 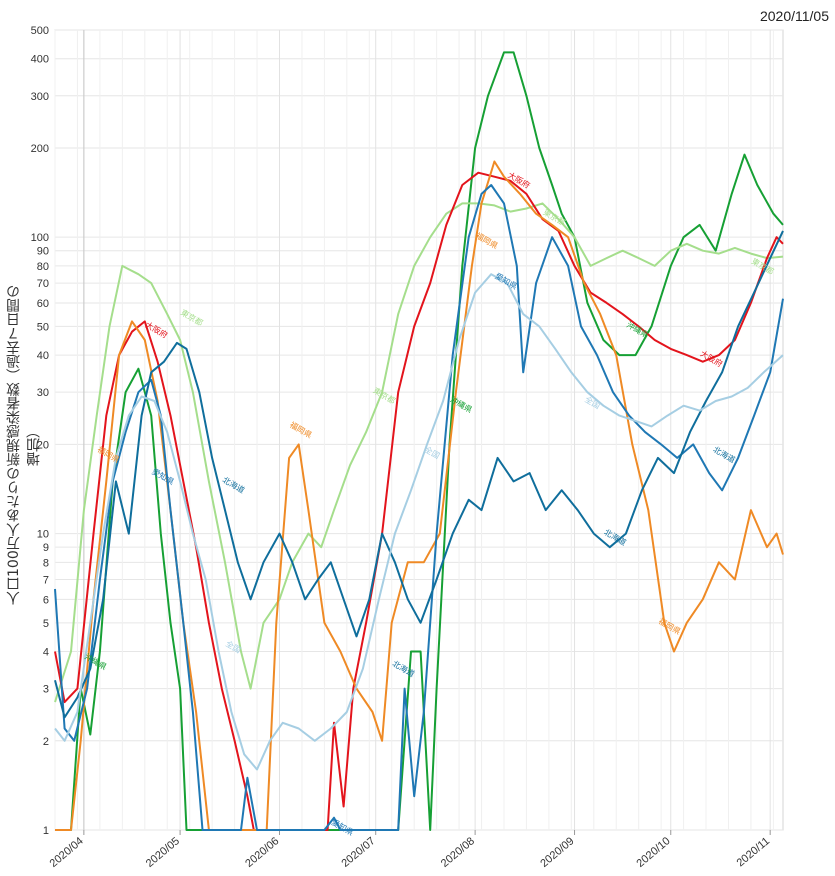 What do you see at coordinates (46, 548) in the screenshot?
I see `y-tick-label: 9` at bounding box center [46, 548].